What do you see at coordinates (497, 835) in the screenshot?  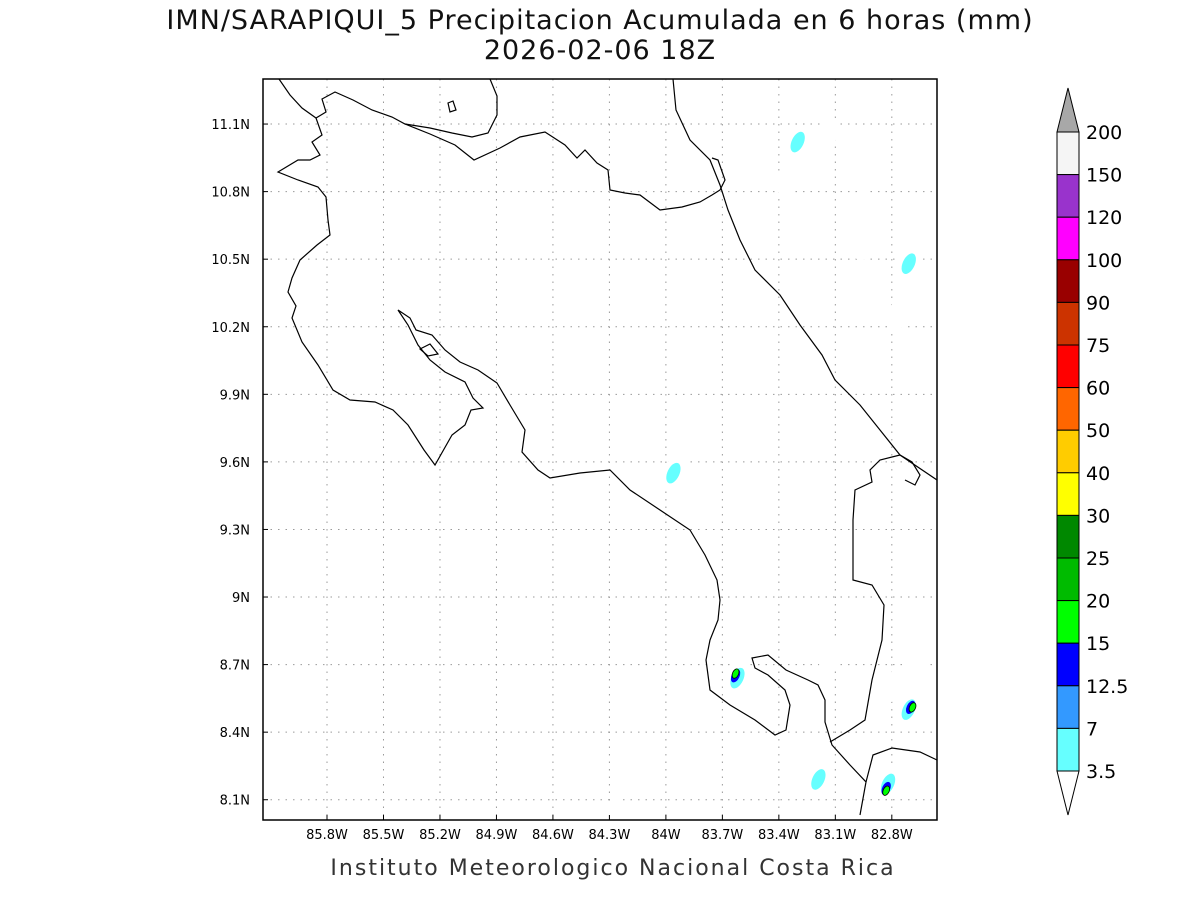 I see `x-tick-label: 84.9W` at bounding box center [497, 835].